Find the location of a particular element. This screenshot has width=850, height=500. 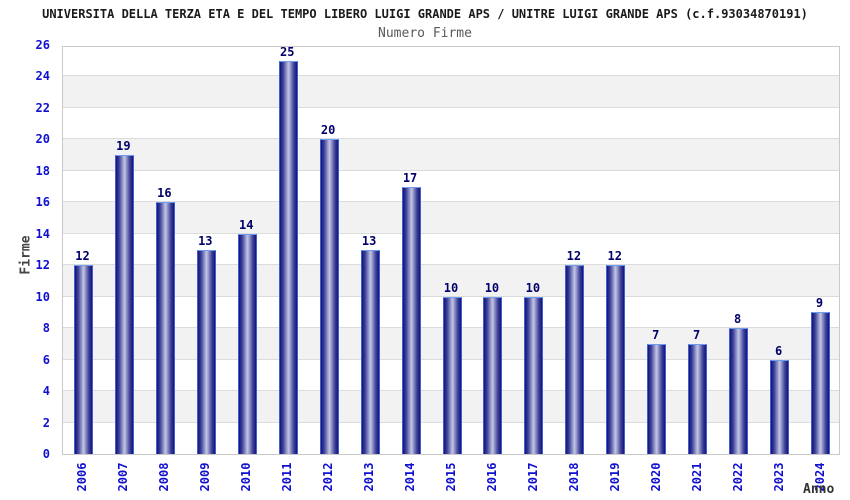

x-tick-label: 2012 is located at coordinates (328, 477).